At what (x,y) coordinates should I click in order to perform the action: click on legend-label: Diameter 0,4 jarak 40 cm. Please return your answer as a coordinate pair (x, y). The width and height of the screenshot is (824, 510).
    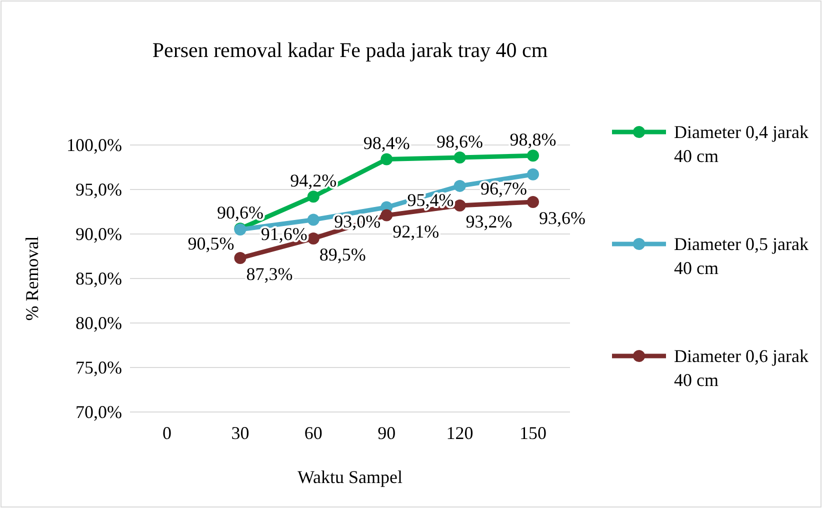
    Looking at the image, I should click on (741, 144).